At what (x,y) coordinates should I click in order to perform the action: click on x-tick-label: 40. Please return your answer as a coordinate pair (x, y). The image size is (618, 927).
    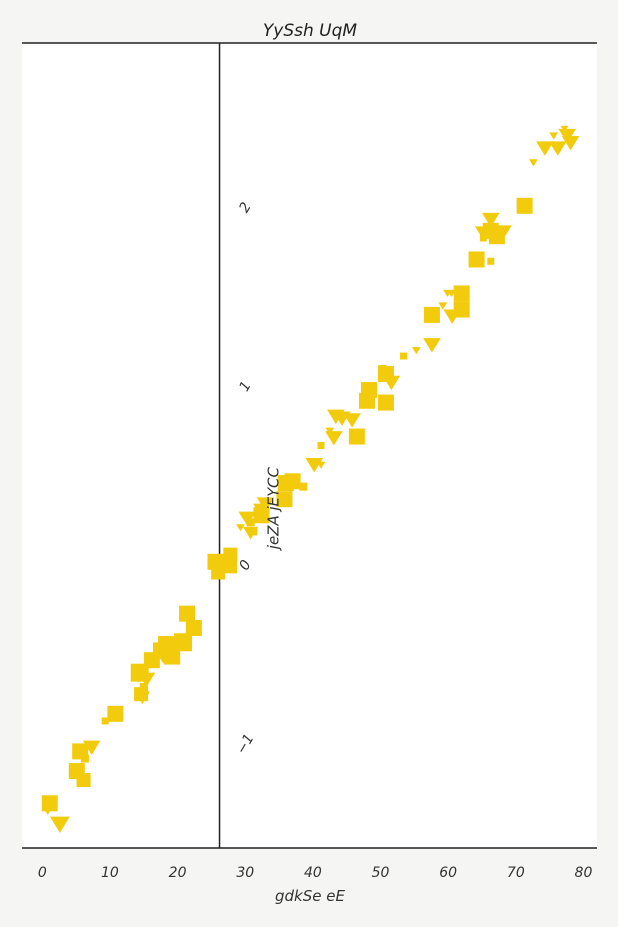
    Looking at the image, I should click on (313, 873).